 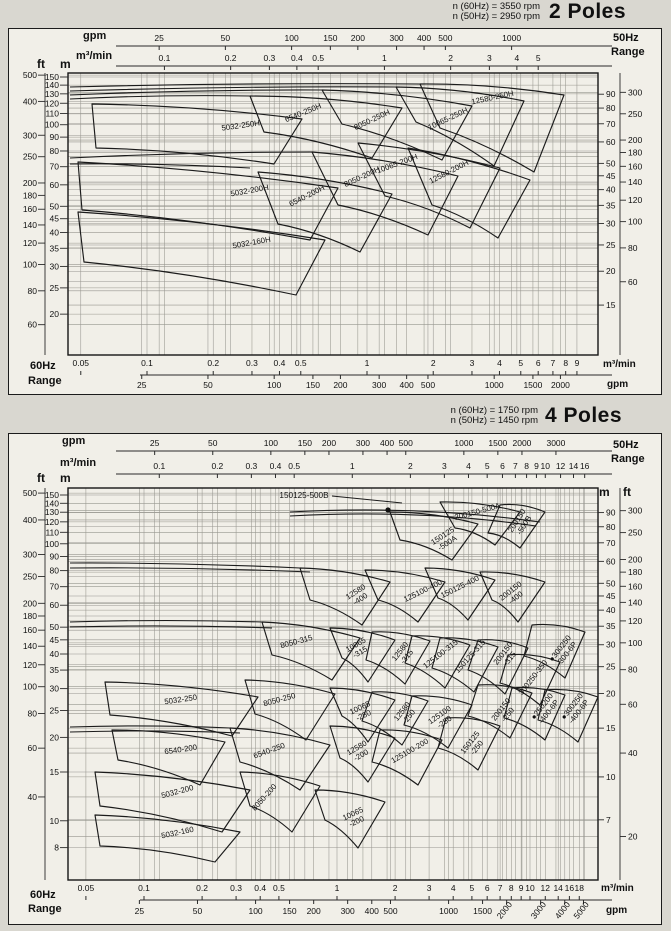 I want to click on chart2-50hz-range-label: Range, so click(x=628, y=459).